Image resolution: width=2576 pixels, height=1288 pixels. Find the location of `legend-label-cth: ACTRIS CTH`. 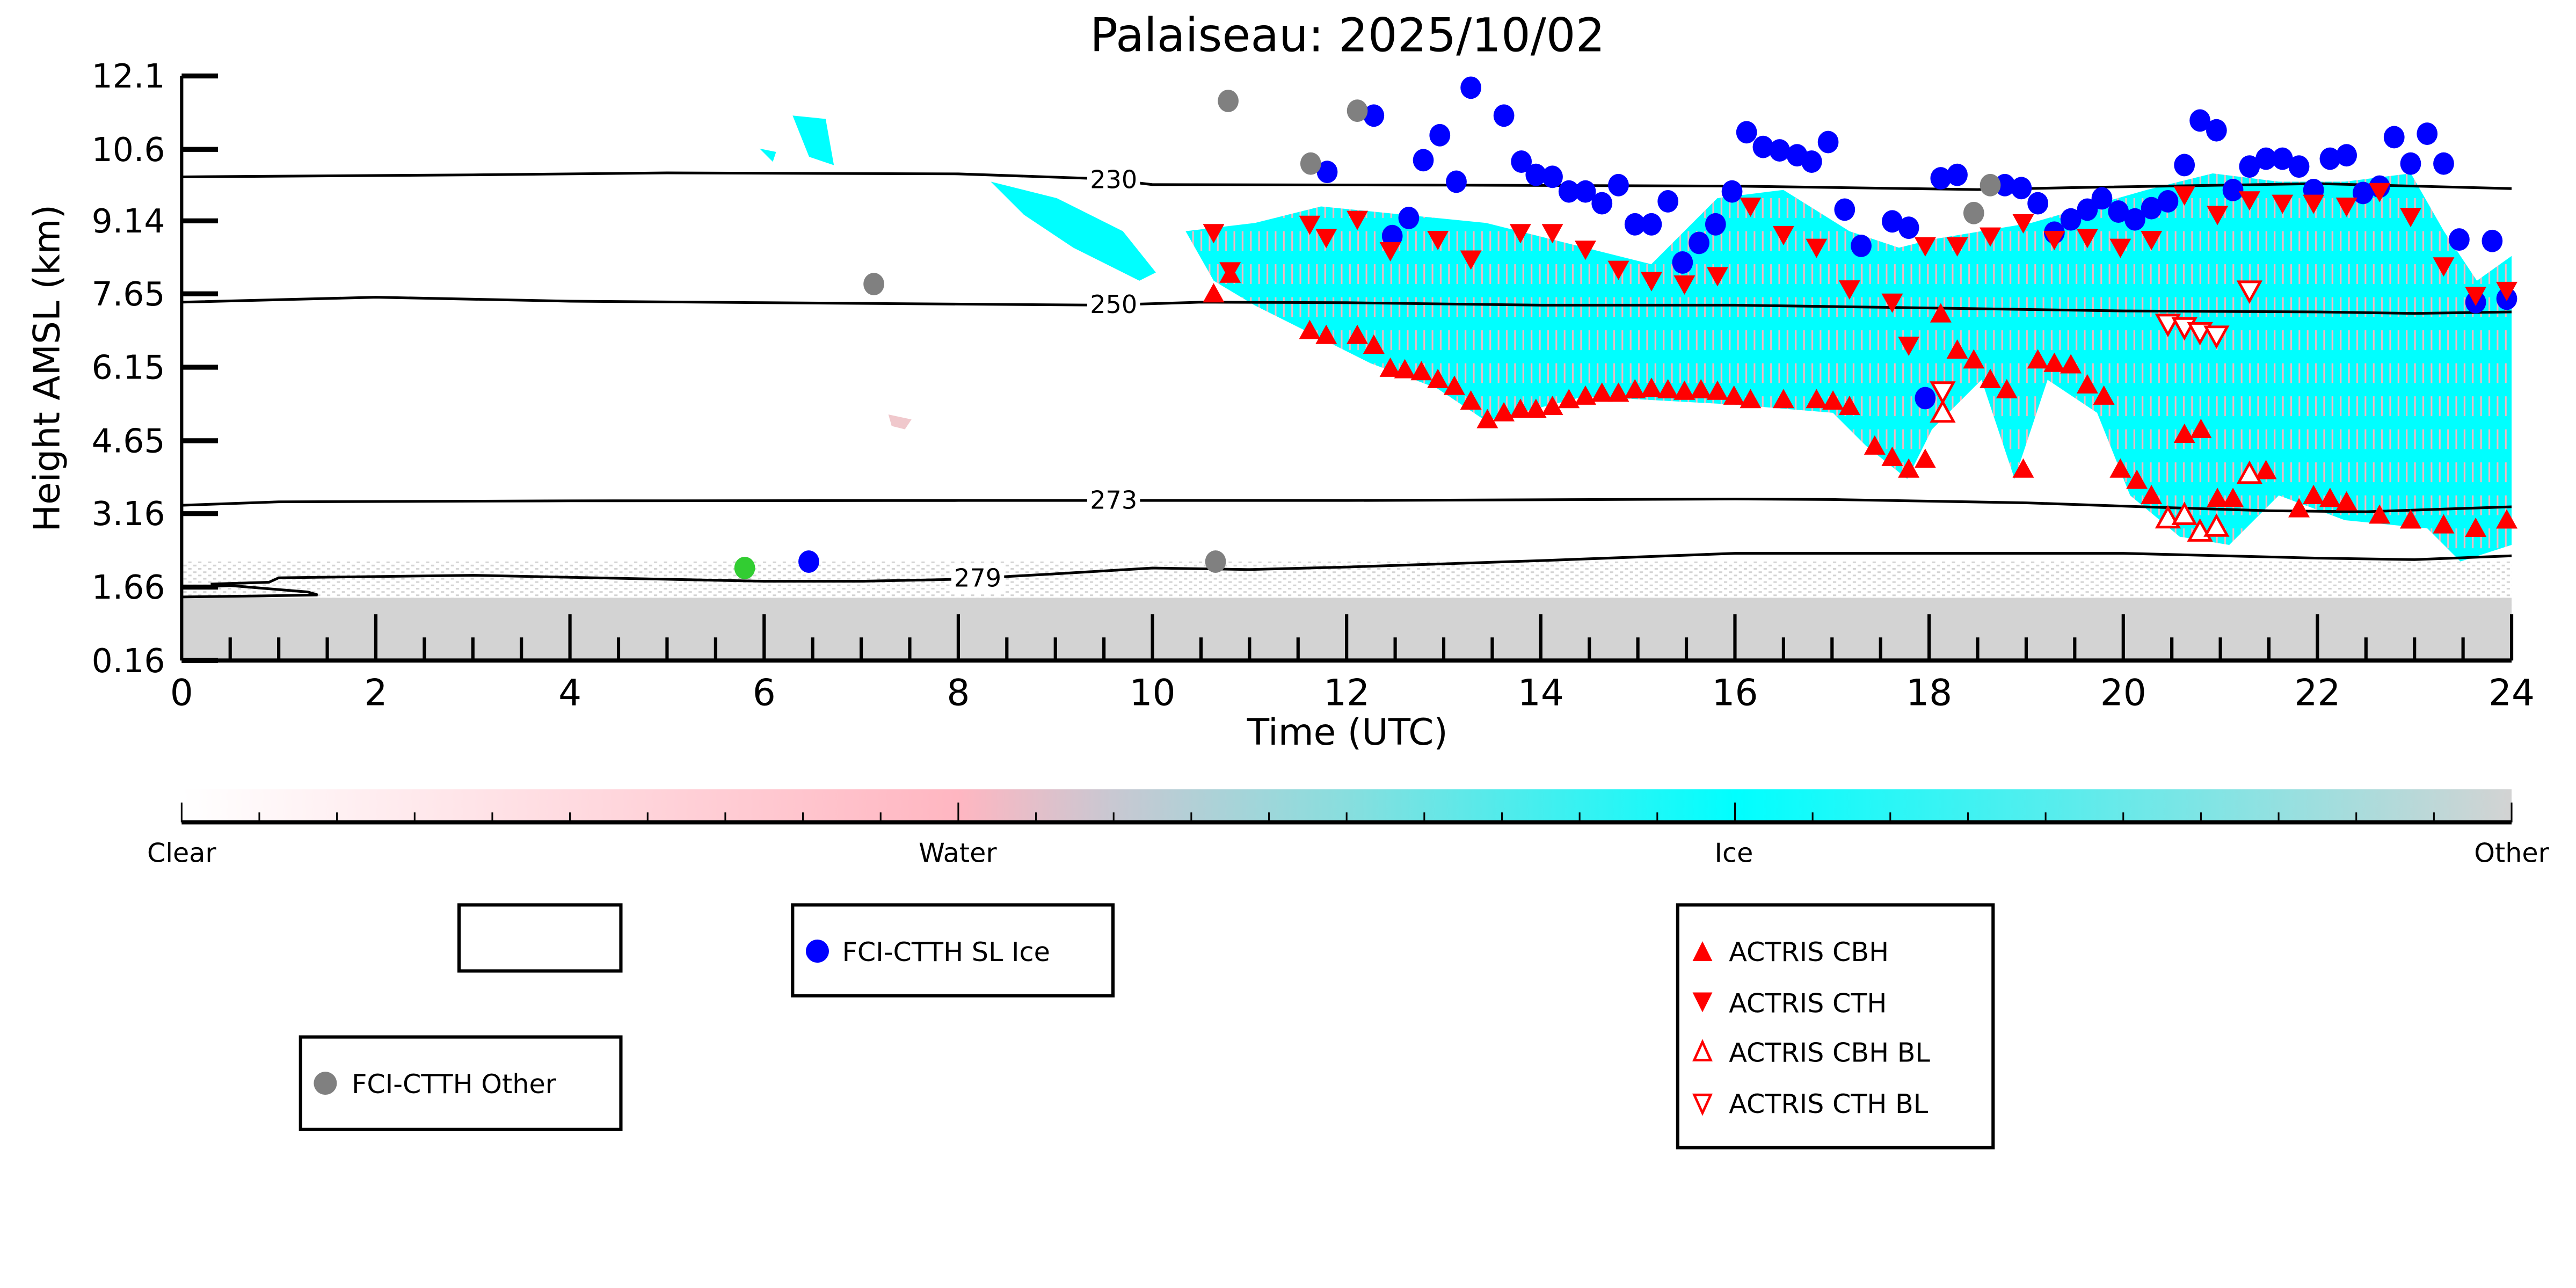

legend-label-cth: ACTRIS CTH is located at coordinates (1808, 1002).